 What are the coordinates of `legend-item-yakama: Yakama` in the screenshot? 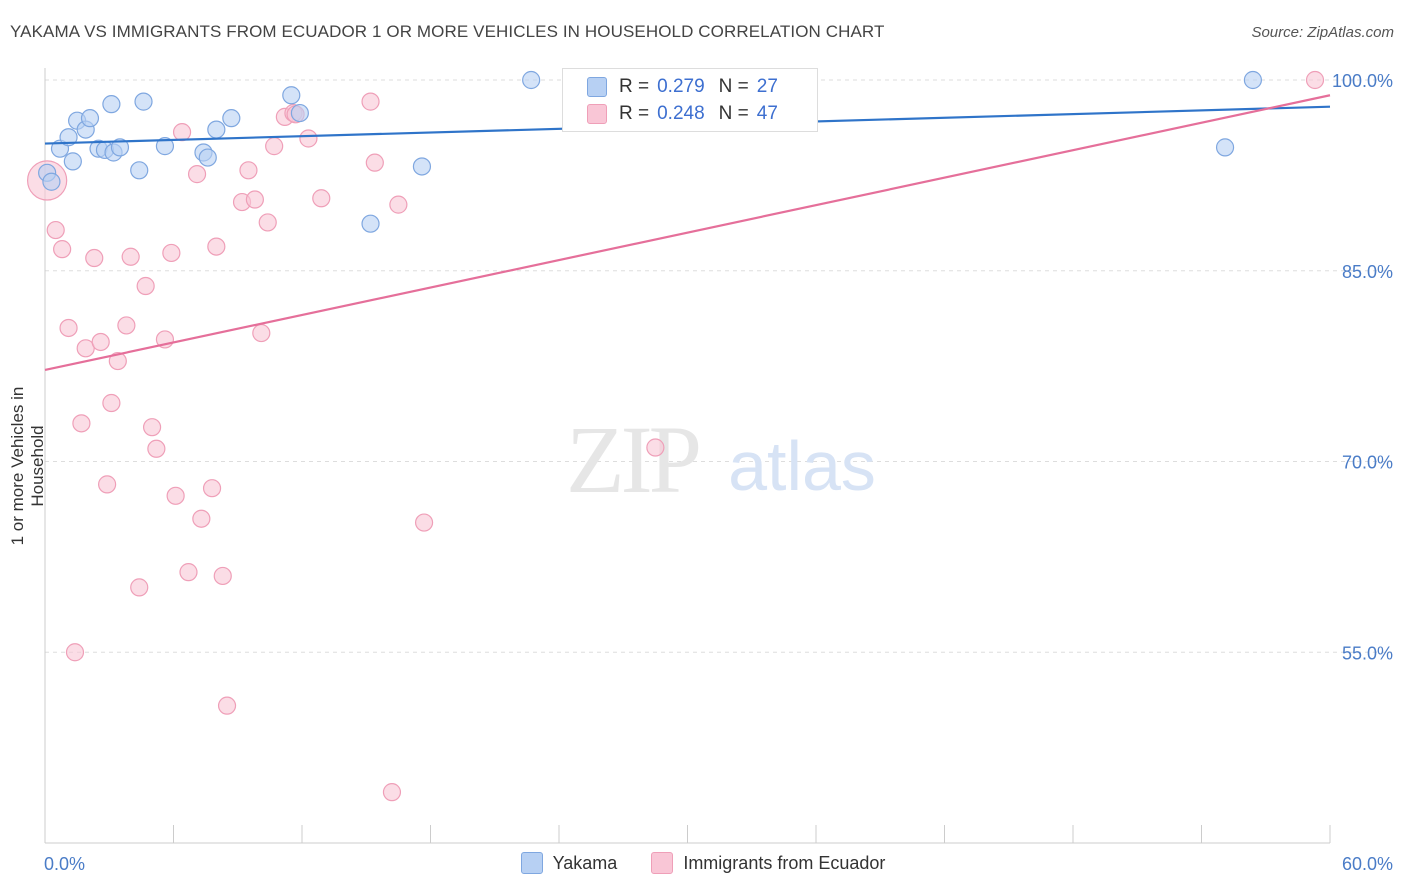 It's located at (569, 863).